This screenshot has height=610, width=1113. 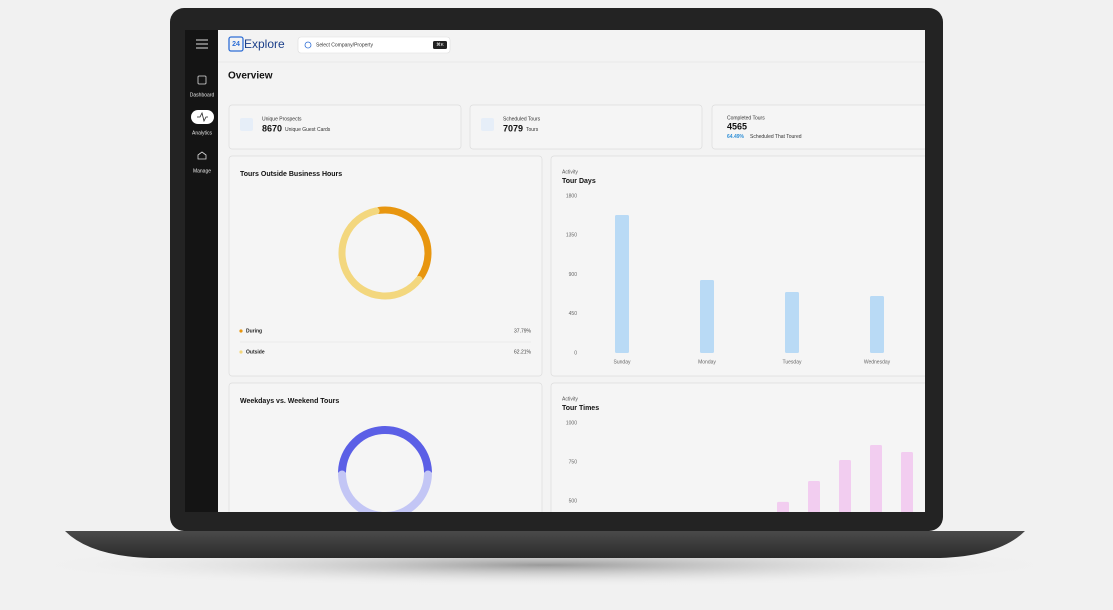 What do you see at coordinates (737, 126) in the screenshot?
I see `stat-value: 4565` at bounding box center [737, 126].